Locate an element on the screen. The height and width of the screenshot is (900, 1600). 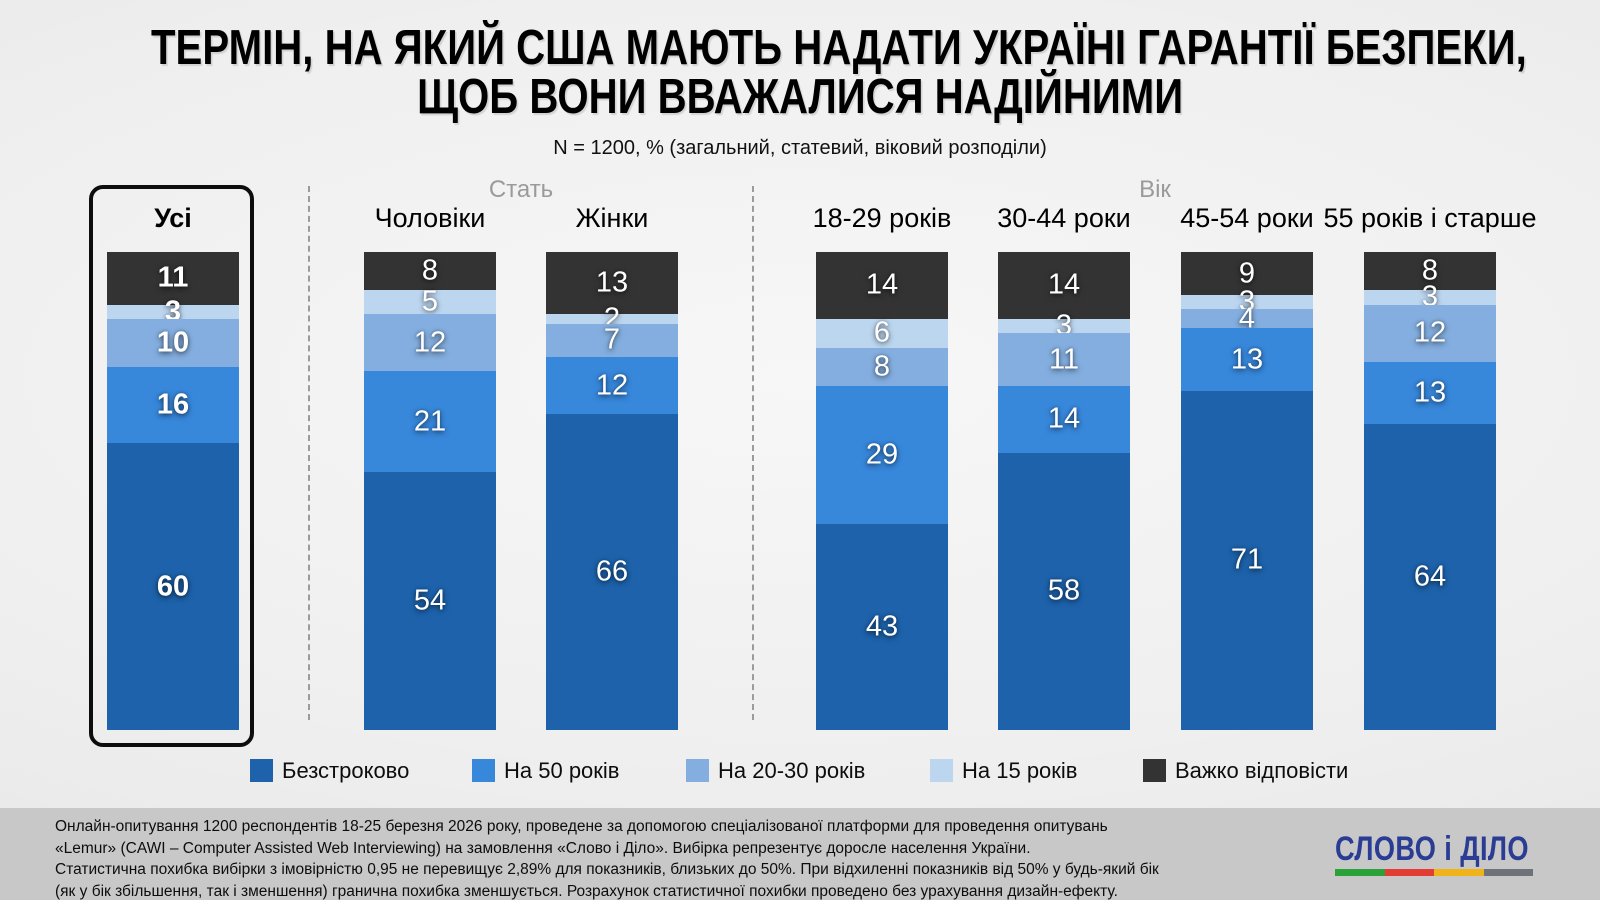
bar-value-label: 54 is located at coordinates (430, 600).